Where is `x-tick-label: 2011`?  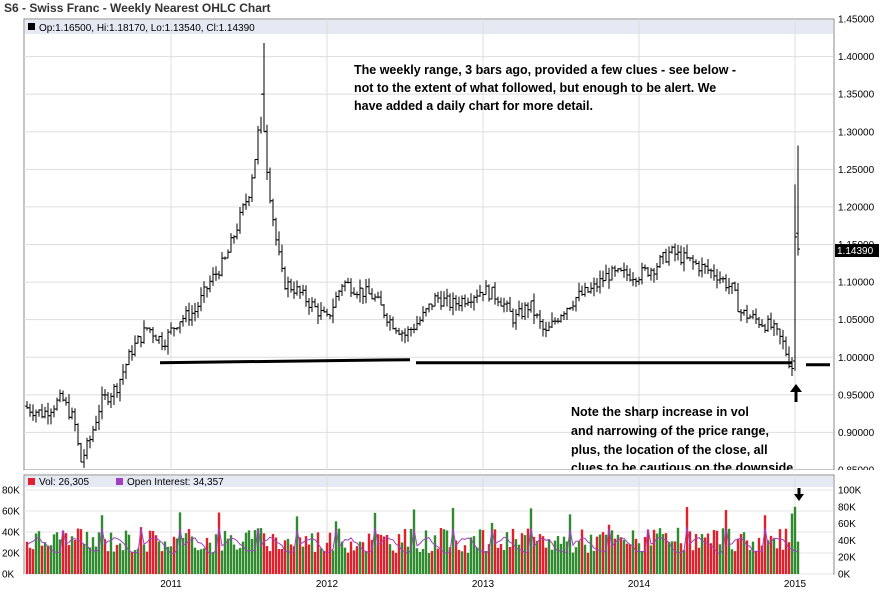 x-tick-label: 2011 is located at coordinates (171, 584).